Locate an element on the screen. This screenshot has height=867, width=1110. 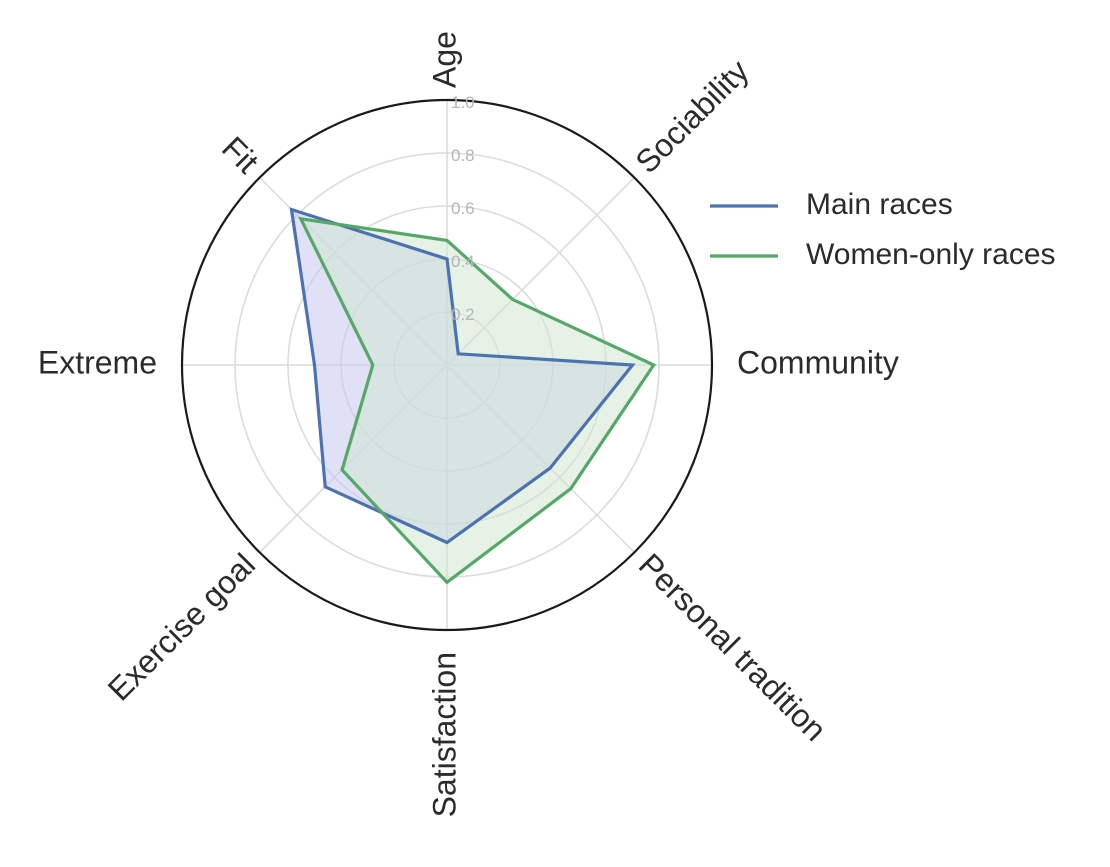
radial-tick-labels: 0.2 0.4 0.6 0.8 1.0 is located at coordinates (463, 208).